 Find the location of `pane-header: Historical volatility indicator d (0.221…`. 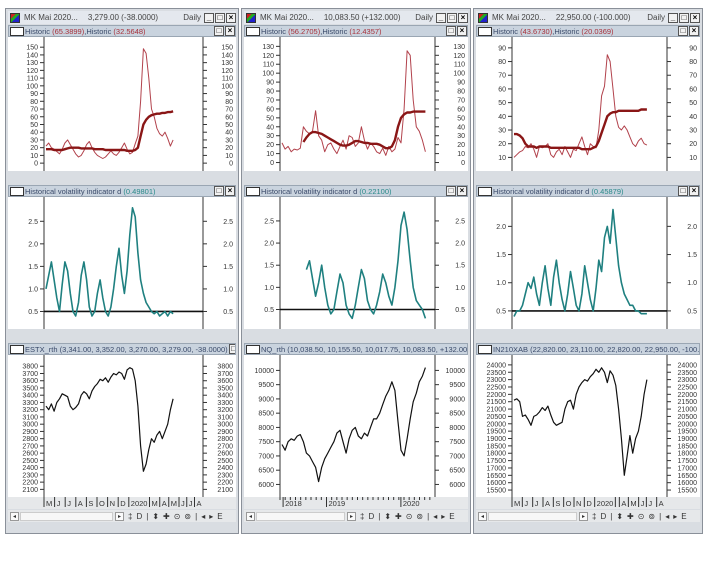

pane-header: Historical volatility indicator d (0.221… is located at coordinates (356, 191).